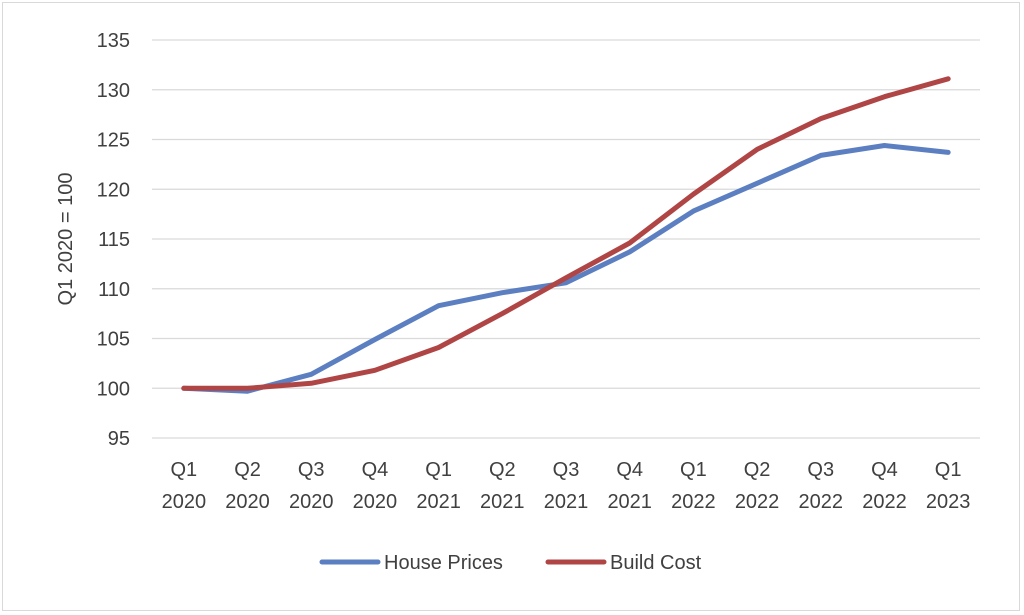 The image size is (1024, 615). I want to click on y-tick-label: 115, so click(114, 240).